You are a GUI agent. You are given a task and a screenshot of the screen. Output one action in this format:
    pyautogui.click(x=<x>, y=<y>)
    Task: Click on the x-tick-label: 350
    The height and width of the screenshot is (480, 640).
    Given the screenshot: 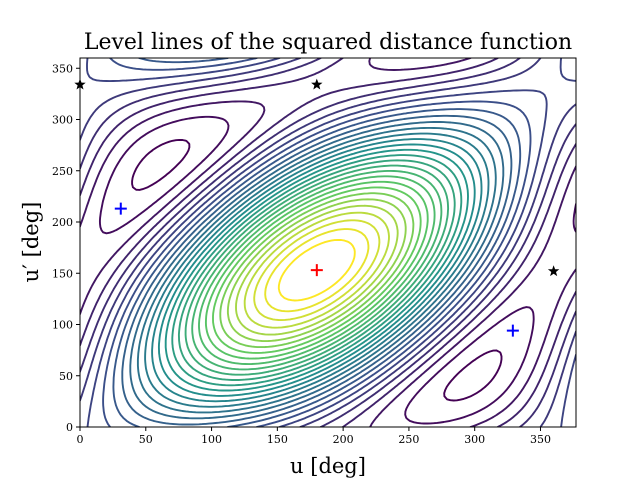 What is the action you would take?
    pyautogui.click(x=540, y=439)
    